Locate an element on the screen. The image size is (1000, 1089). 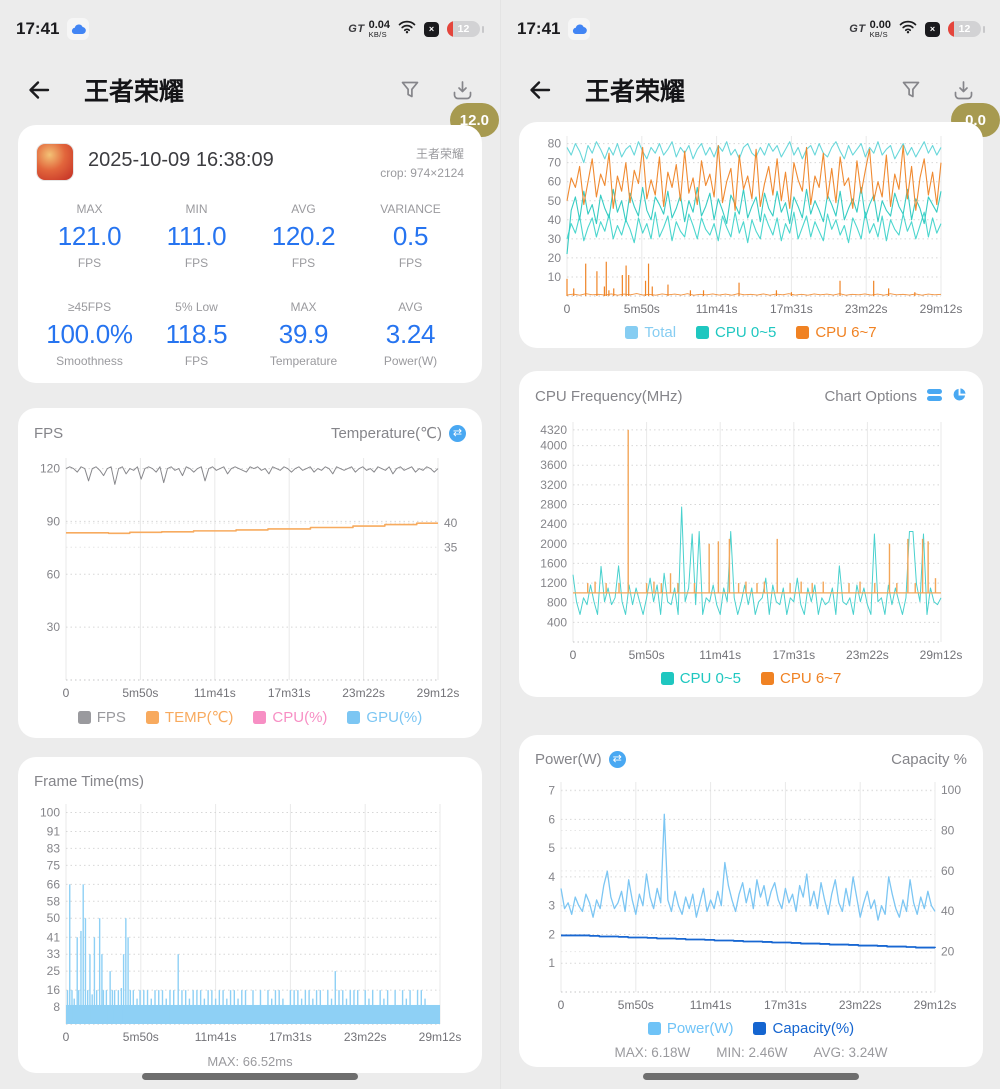
svg-text: 30 is located at coordinates (555, 239).